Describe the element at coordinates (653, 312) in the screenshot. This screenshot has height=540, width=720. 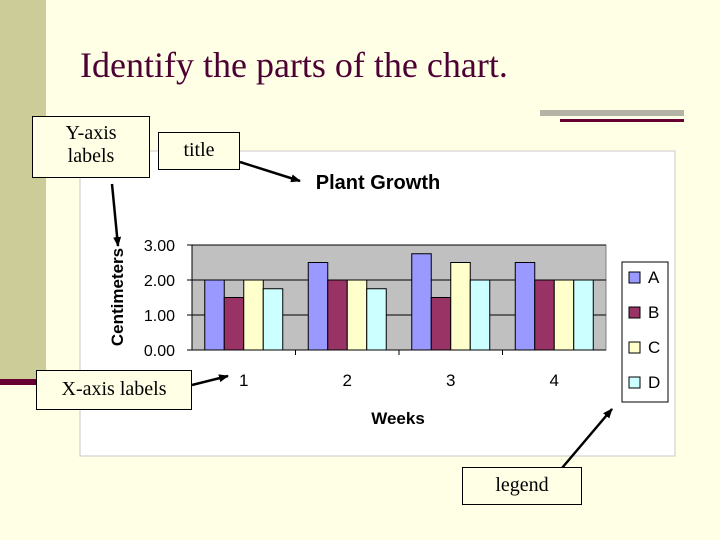
I see `legend-label-B: B` at that location.